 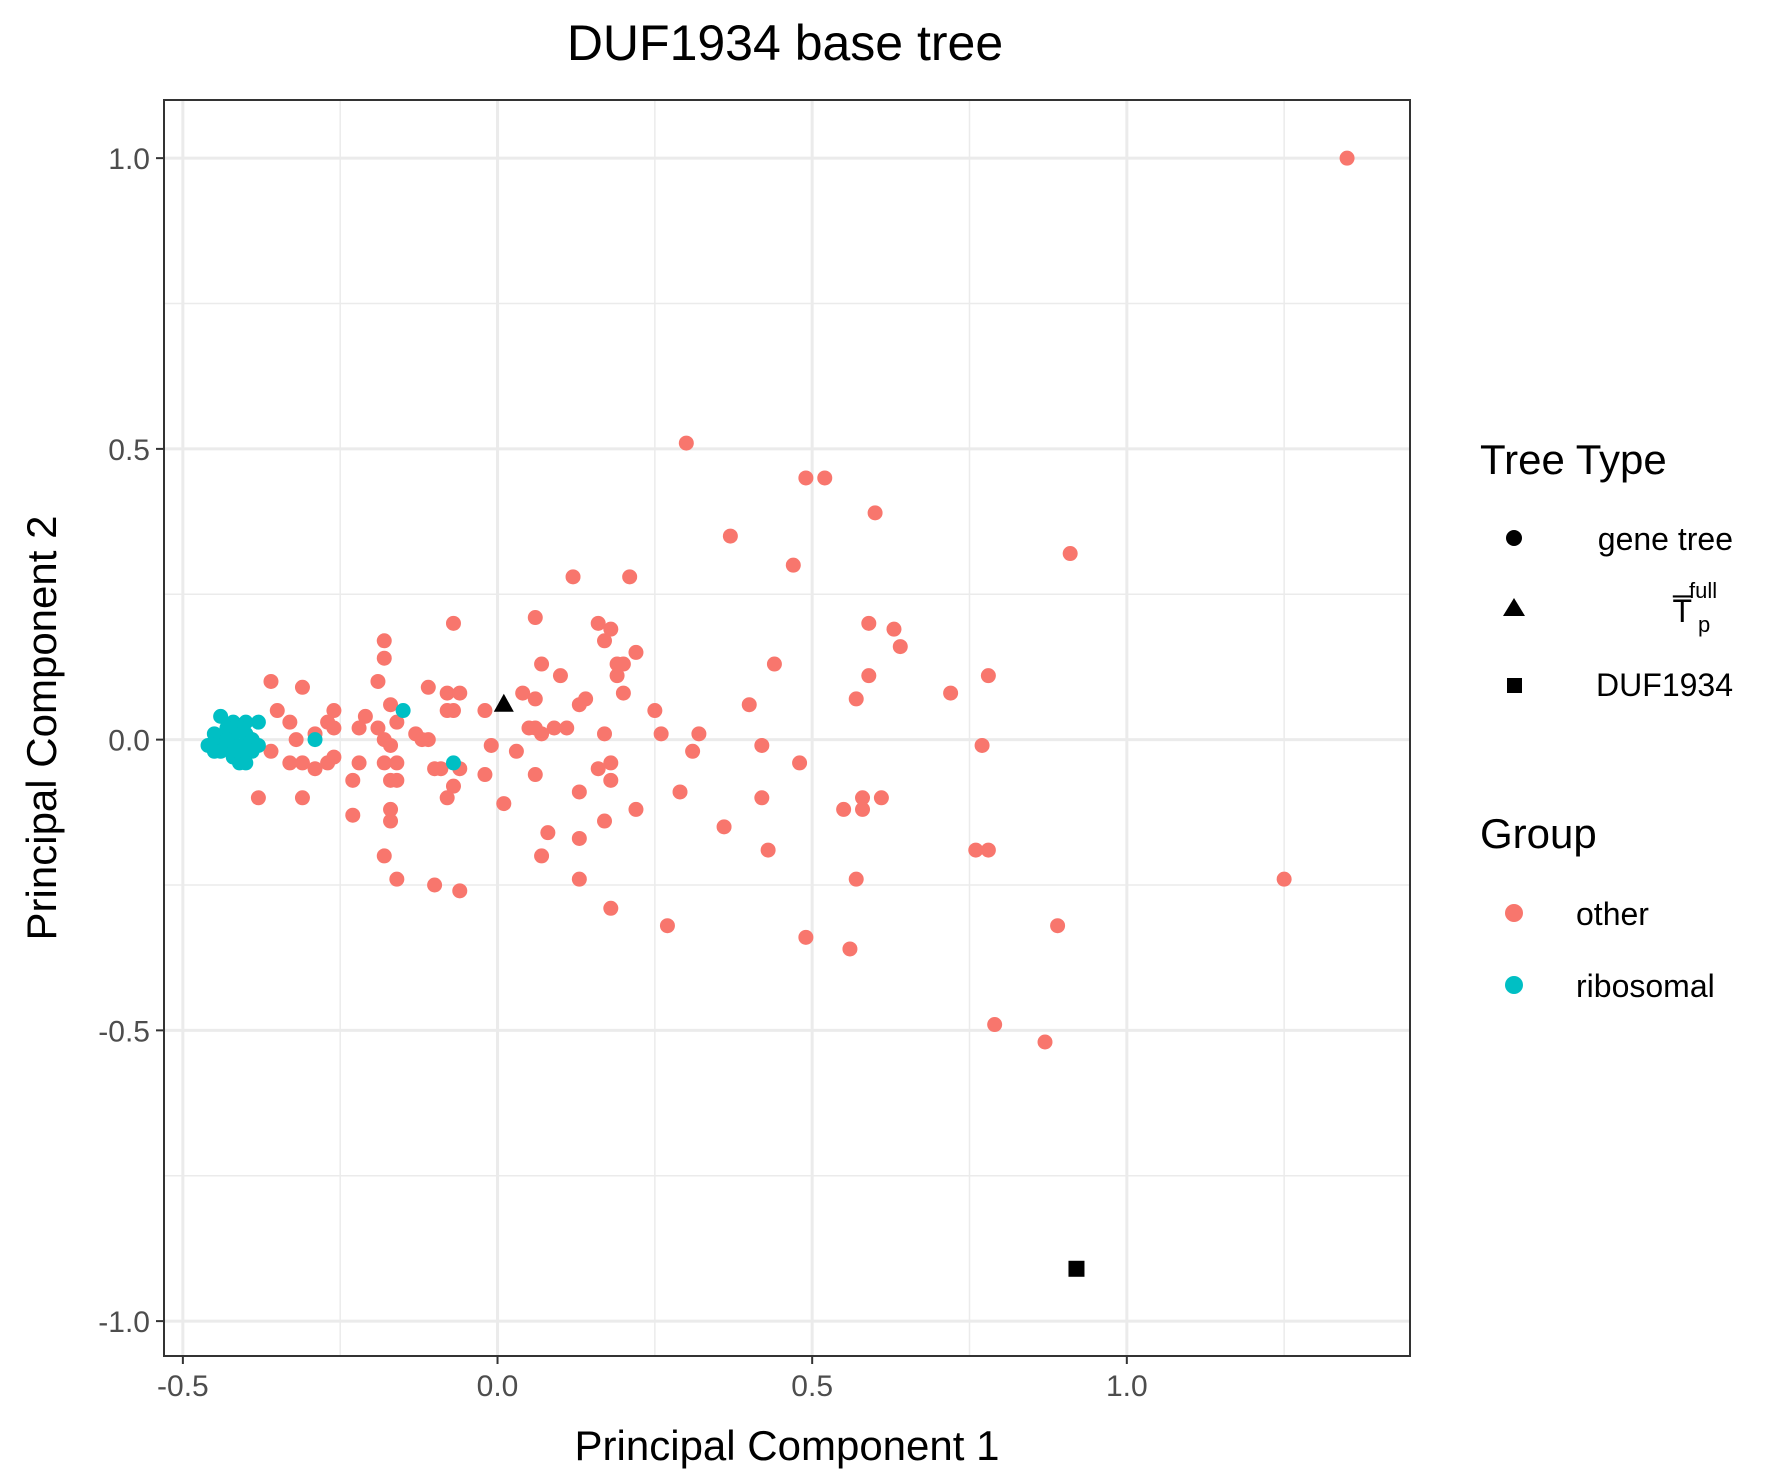 What do you see at coordinates (1573, 459) in the screenshot?
I see `legend-title-tree-type: Tree Type` at bounding box center [1573, 459].